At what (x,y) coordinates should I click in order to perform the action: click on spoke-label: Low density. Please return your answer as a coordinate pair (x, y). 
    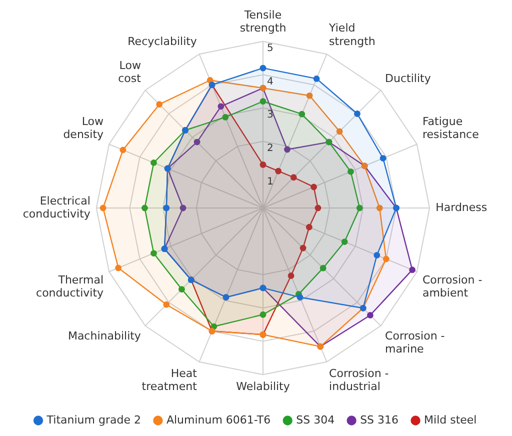
    Looking at the image, I should click on (83, 128).